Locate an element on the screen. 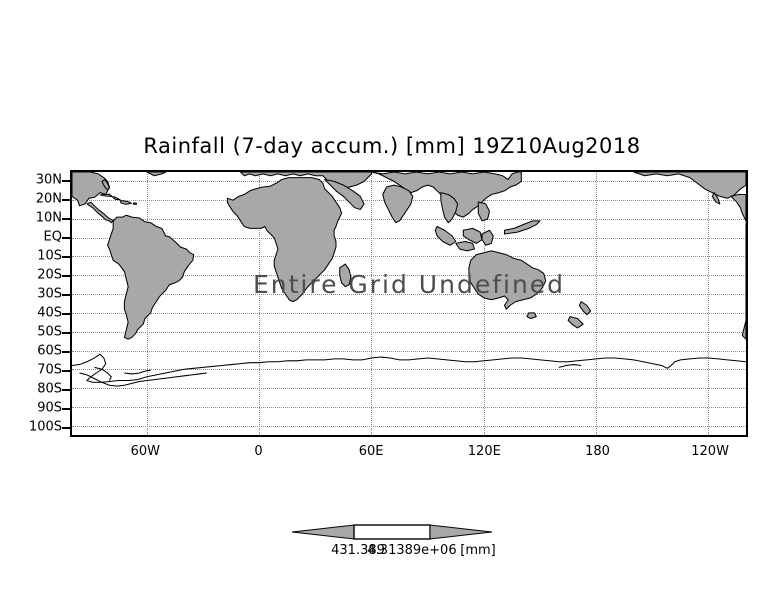 The image size is (784, 612). landmass-new-zealand-south is located at coordinates (575, 322).